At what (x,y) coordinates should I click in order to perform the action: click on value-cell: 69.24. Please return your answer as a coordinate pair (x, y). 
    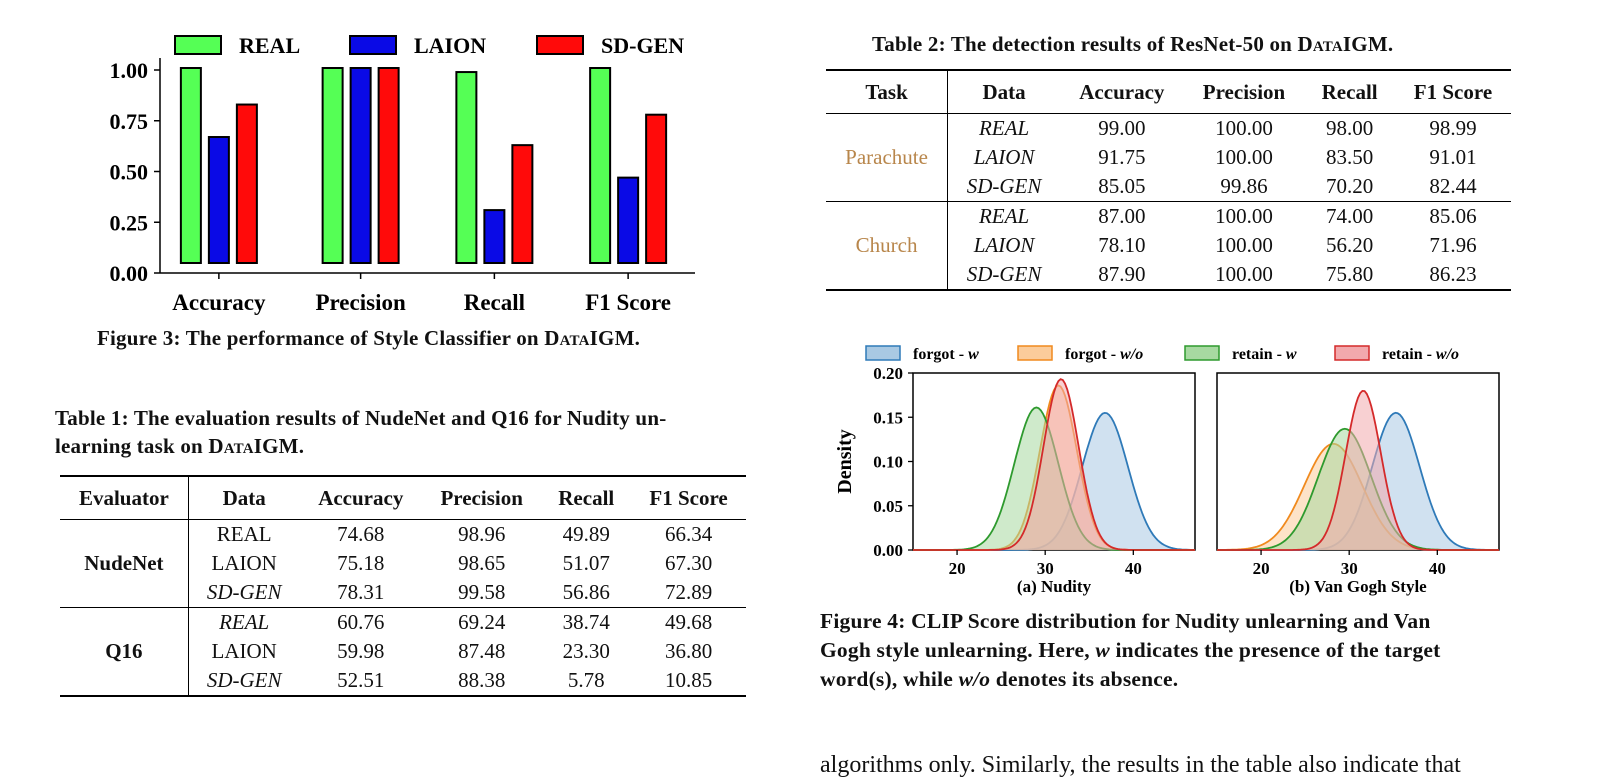
    Looking at the image, I should click on (482, 622).